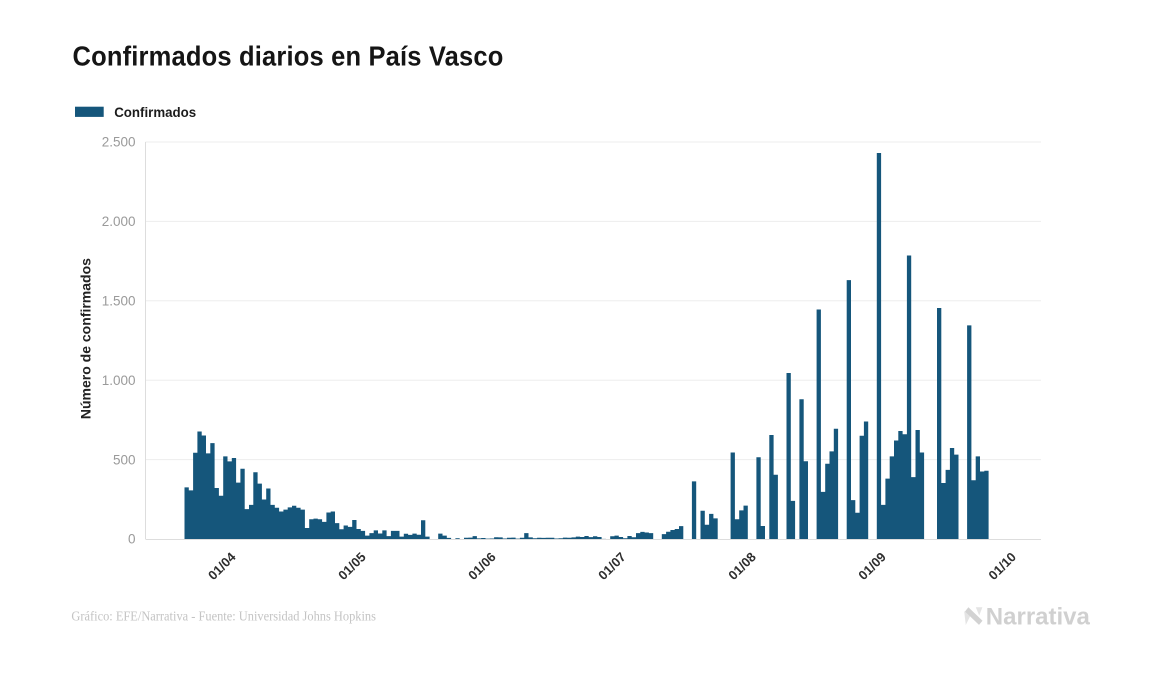  I want to click on svg-text: 0, so click(132, 539).